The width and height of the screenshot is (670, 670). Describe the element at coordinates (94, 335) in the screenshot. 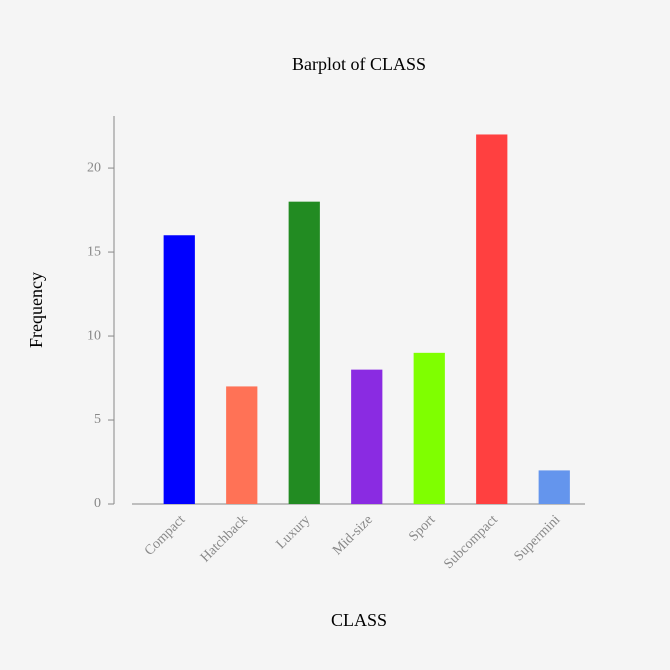

I see `y-tick-label: 10` at that location.